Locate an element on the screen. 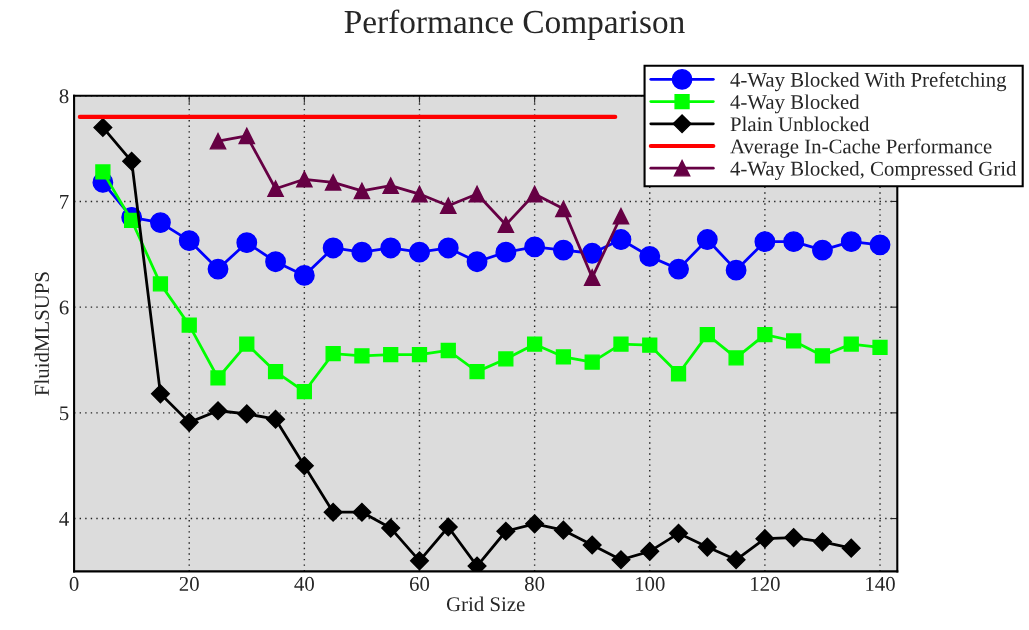  x-tick-label: 80 is located at coordinates (535, 583).